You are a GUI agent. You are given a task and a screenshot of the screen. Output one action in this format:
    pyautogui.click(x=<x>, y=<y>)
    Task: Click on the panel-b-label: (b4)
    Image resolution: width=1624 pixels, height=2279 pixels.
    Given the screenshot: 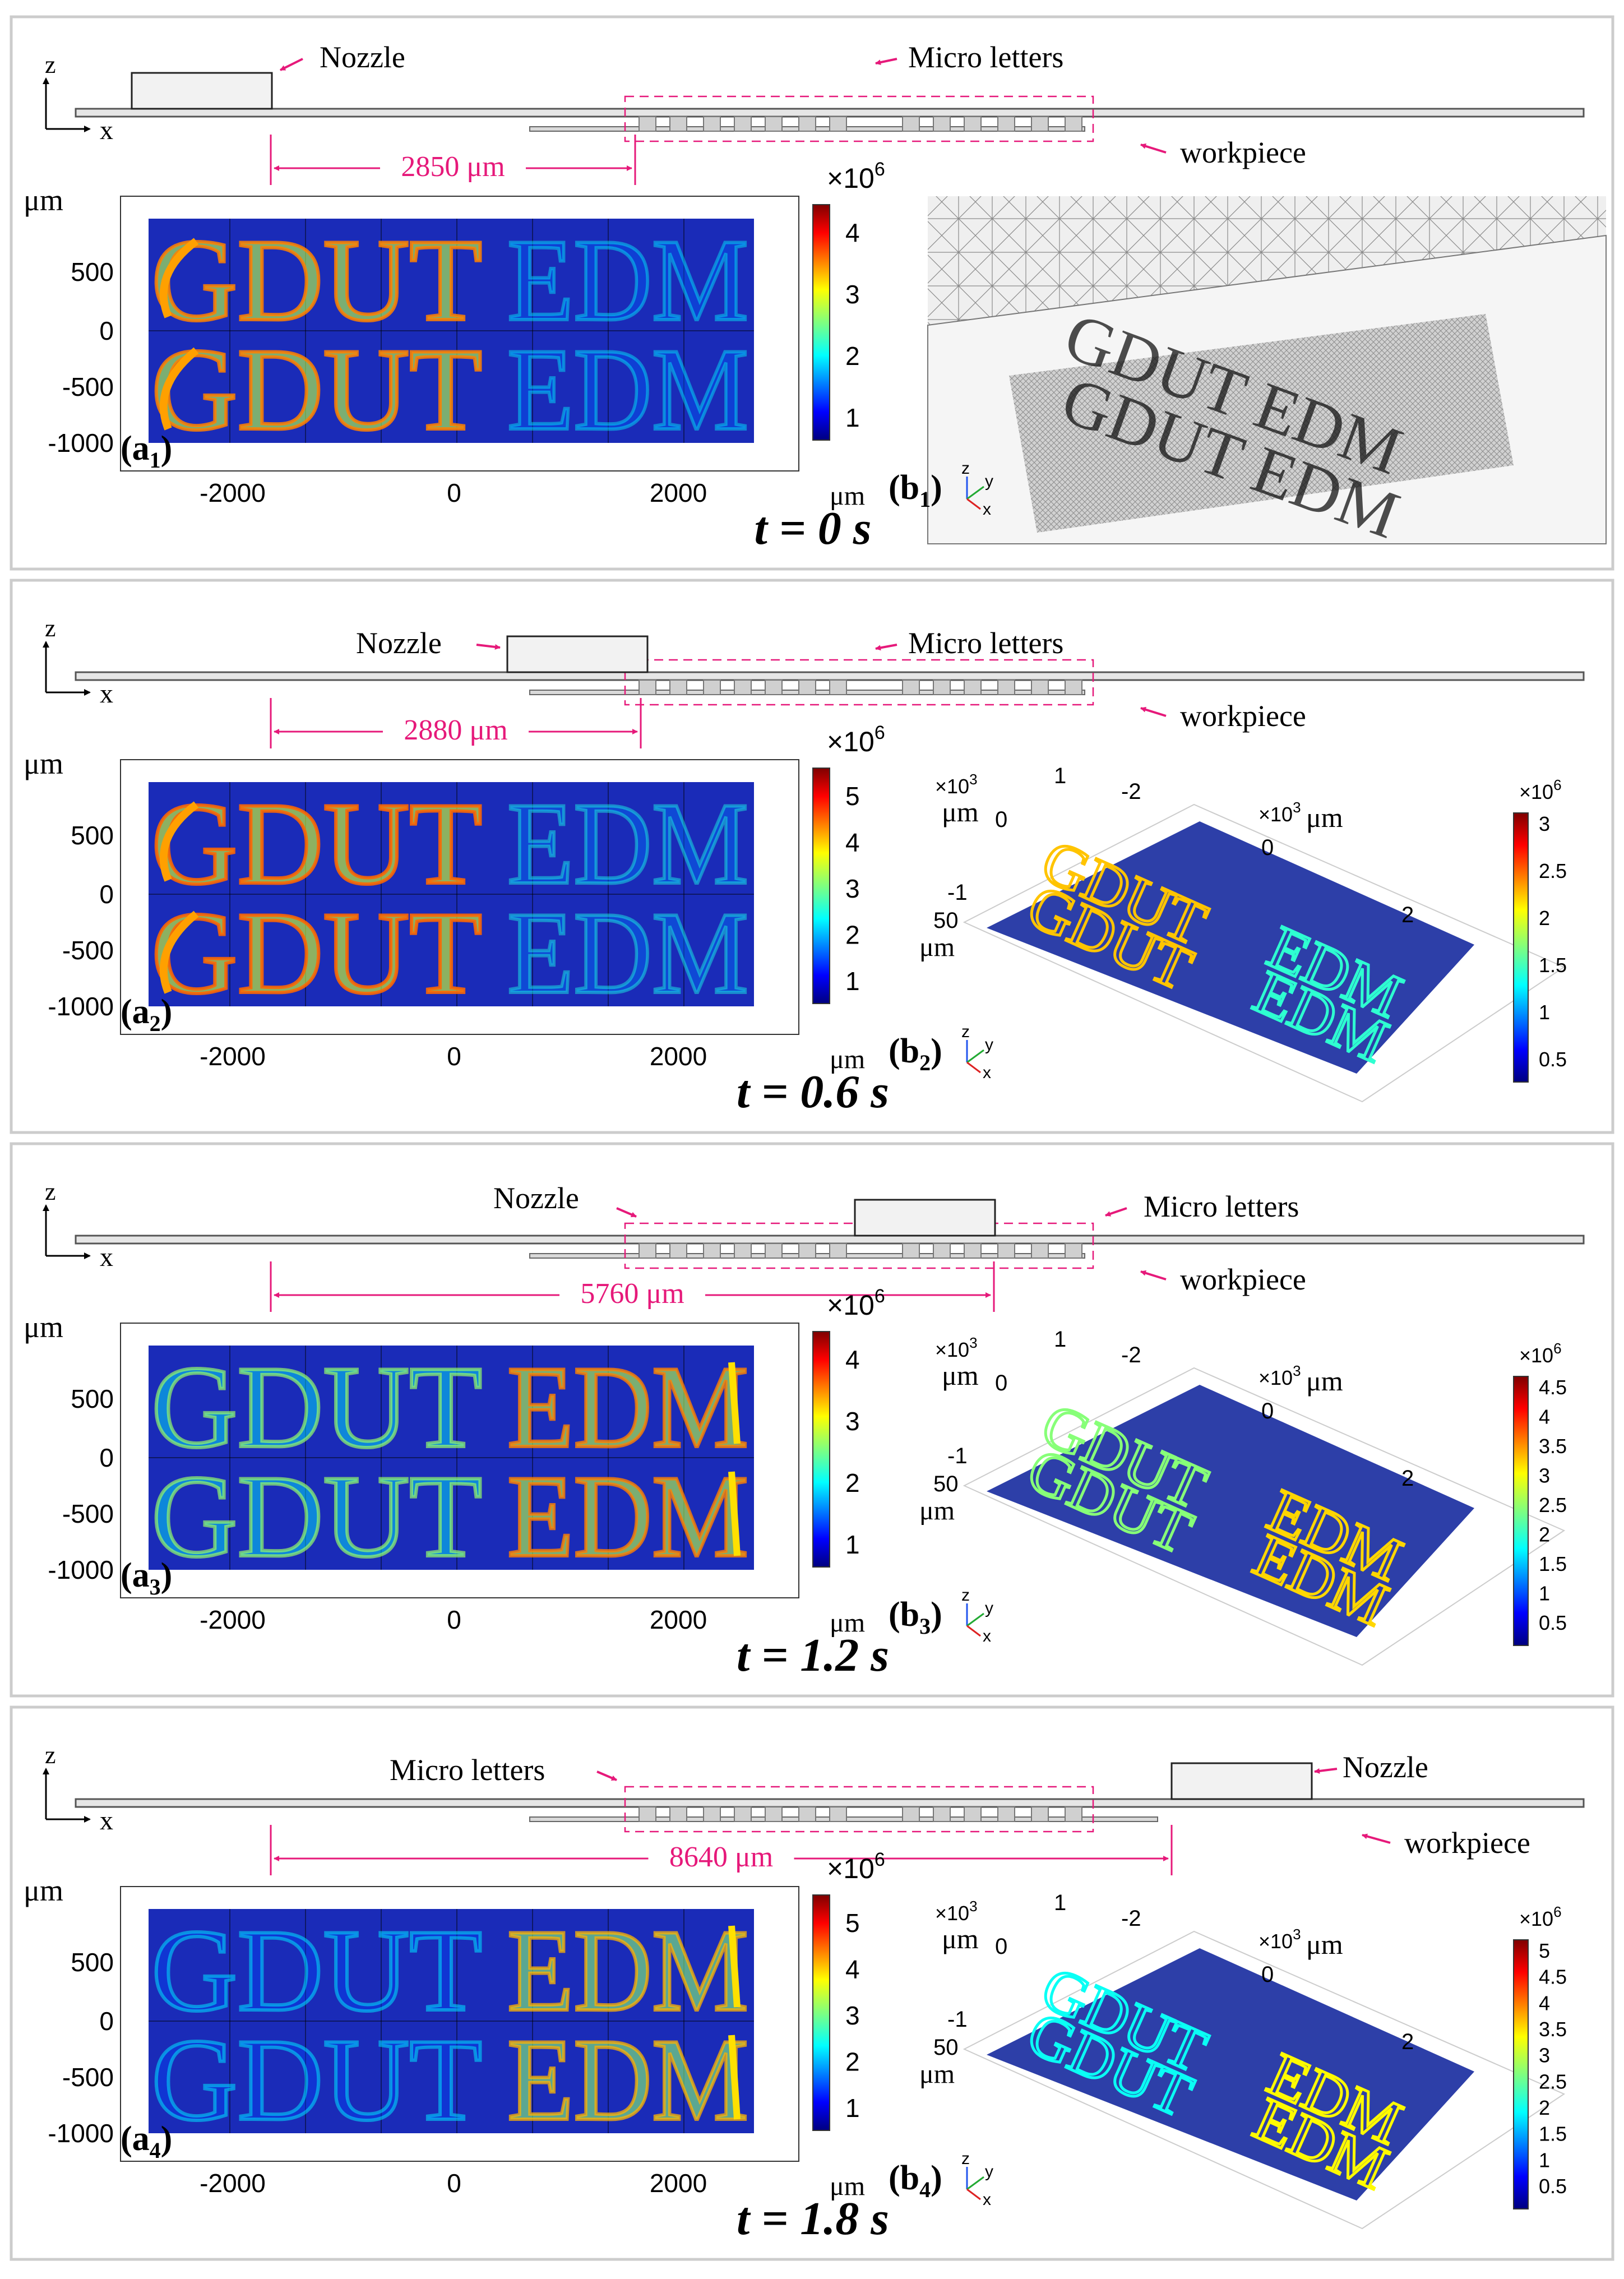 What is the action you would take?
    pyautogui.click(x=916, y=2180)
    